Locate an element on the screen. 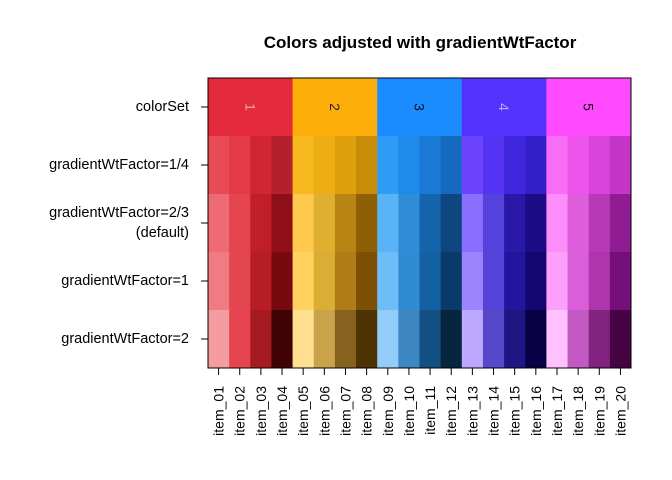 The image size is (672, 480). x-tick-label: item_15 is located at coordinates (515, 411).